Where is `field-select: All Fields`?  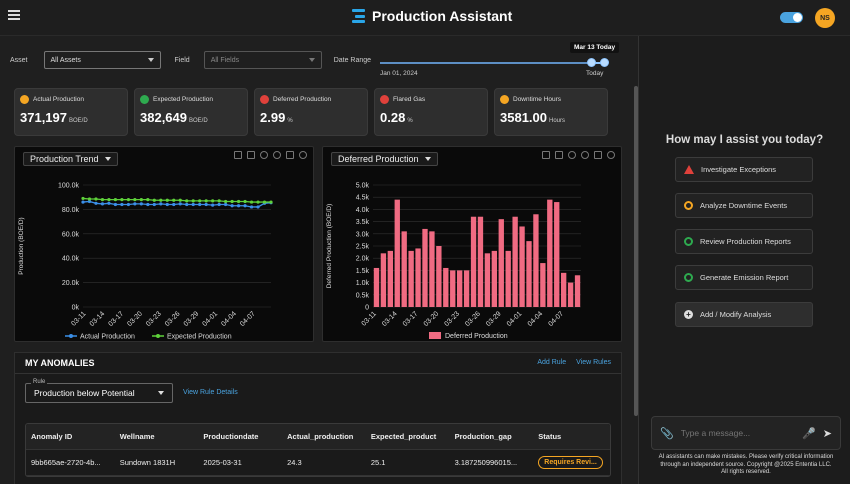
field-select: All Fields is located at coordinates (262, 60).